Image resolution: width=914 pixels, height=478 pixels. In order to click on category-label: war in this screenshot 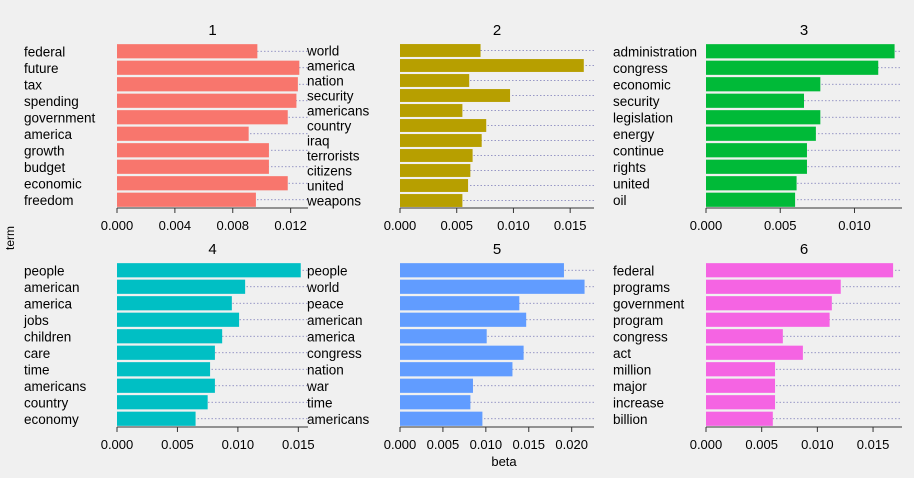, I will do `click(317, 386)`.